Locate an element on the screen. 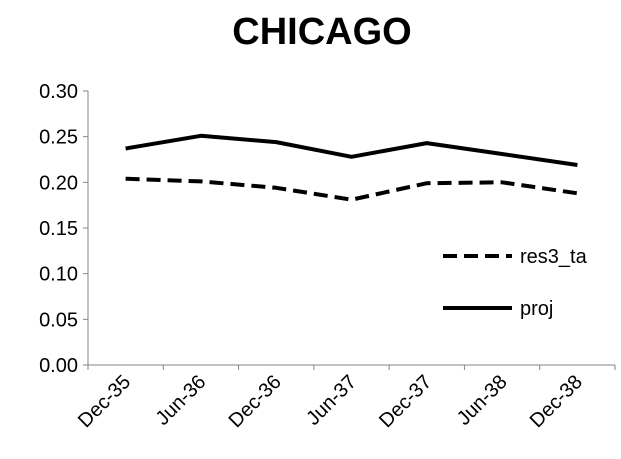 The height and width of the screenshot is (459, 621). series-lines is located at coordinates (351, 167).